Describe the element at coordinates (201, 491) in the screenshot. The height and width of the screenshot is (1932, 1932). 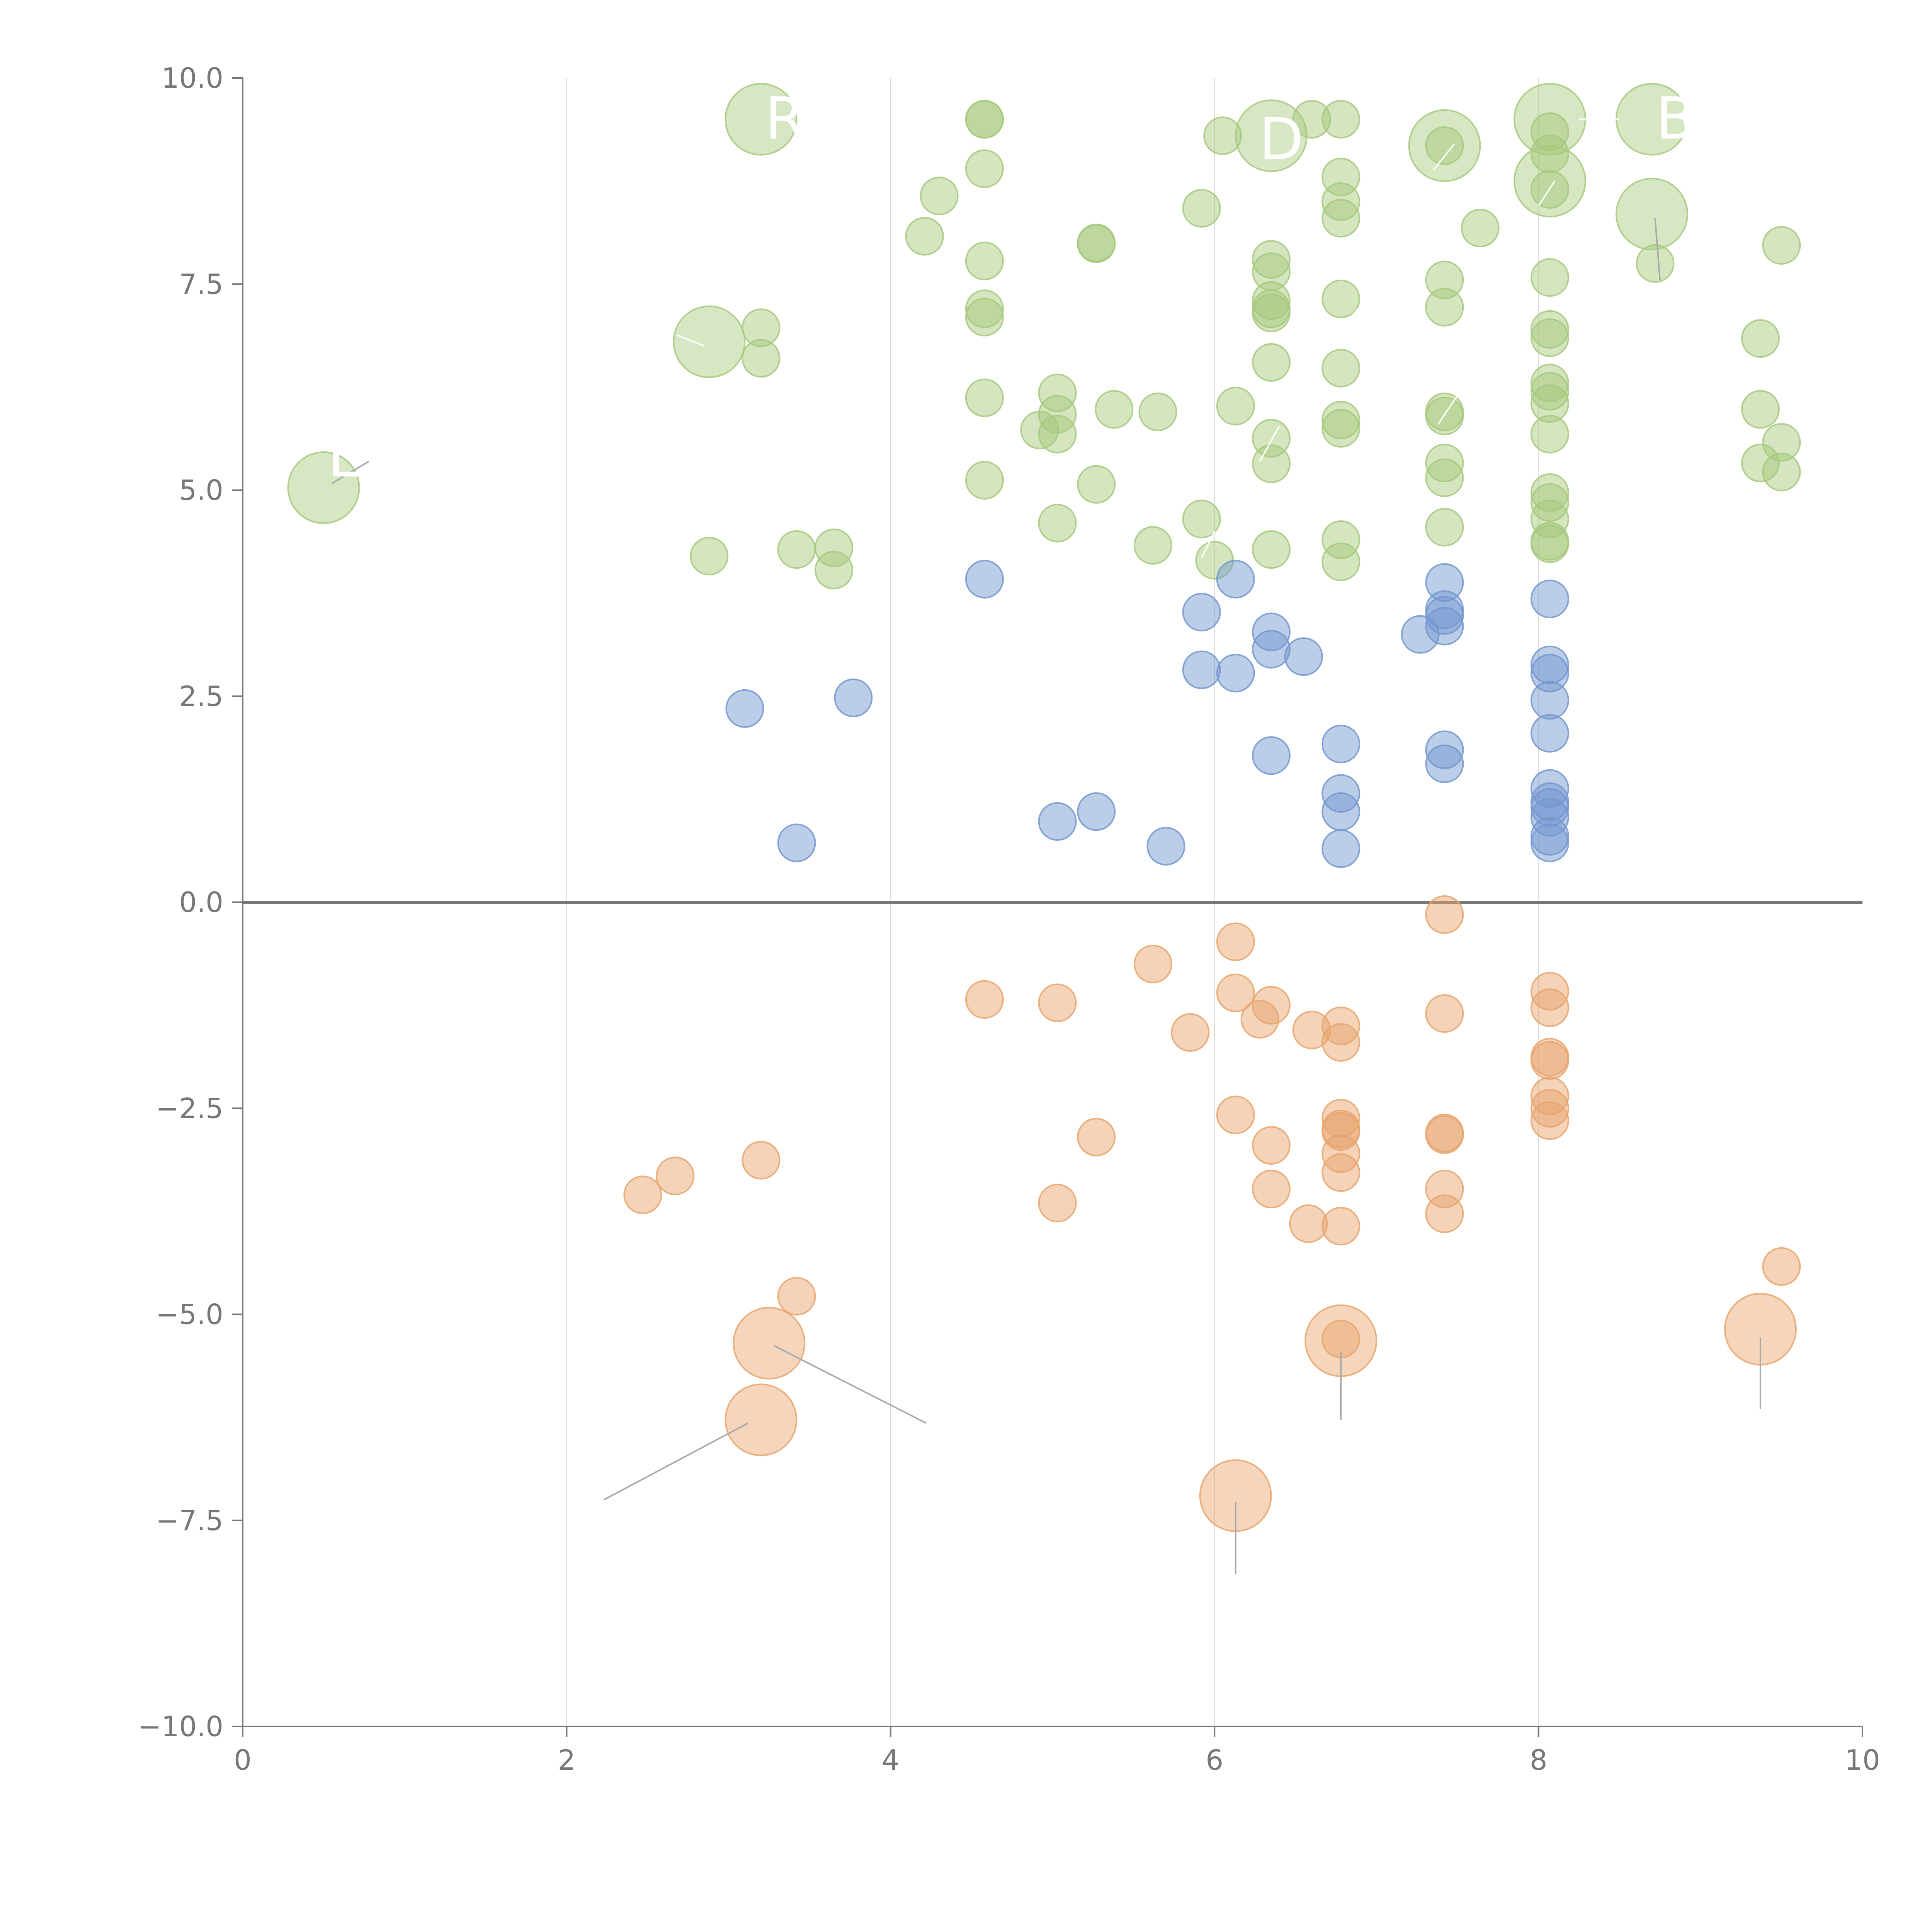
I see `y-tick-label: 5.0` at that location.